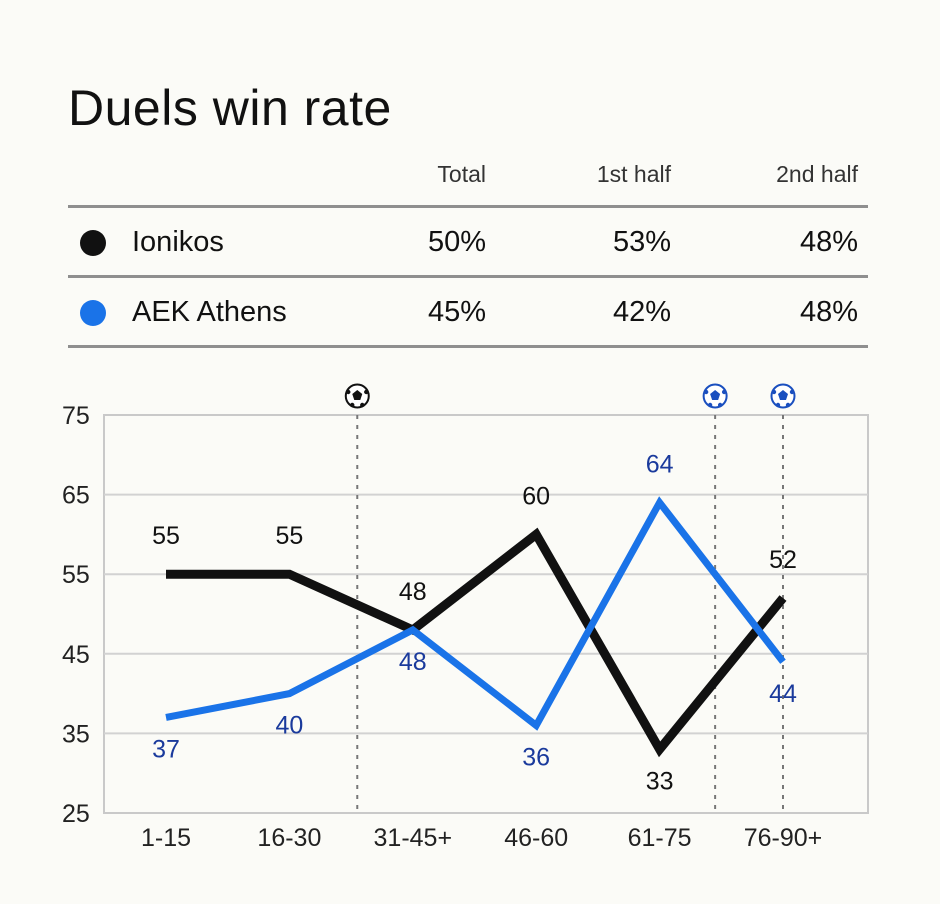 The height and width of the screenshot is (904, 940). What do you see at coordinates (76, 496) in the screenshot?
I see `y-tick-label: 65` at bounding box center [76, 496].